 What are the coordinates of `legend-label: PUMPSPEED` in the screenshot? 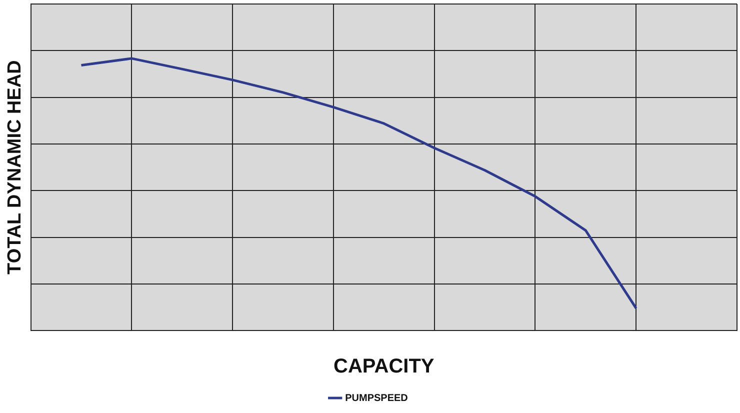 It's located at (376, 398).